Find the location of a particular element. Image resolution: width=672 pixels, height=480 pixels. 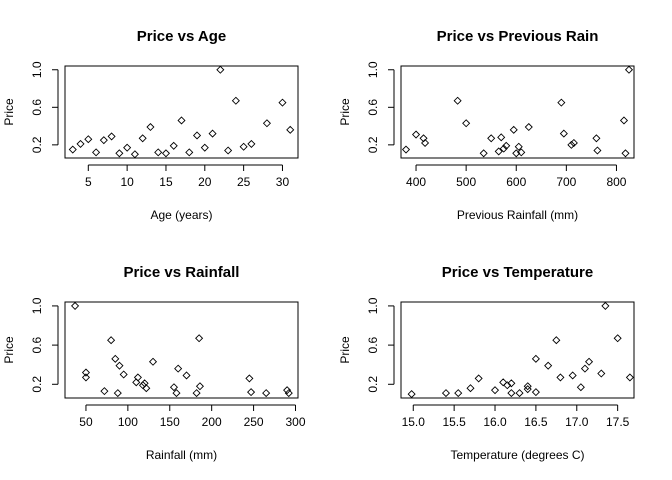

x-tick-label: 15.5 is located at coordinates (454, 422).